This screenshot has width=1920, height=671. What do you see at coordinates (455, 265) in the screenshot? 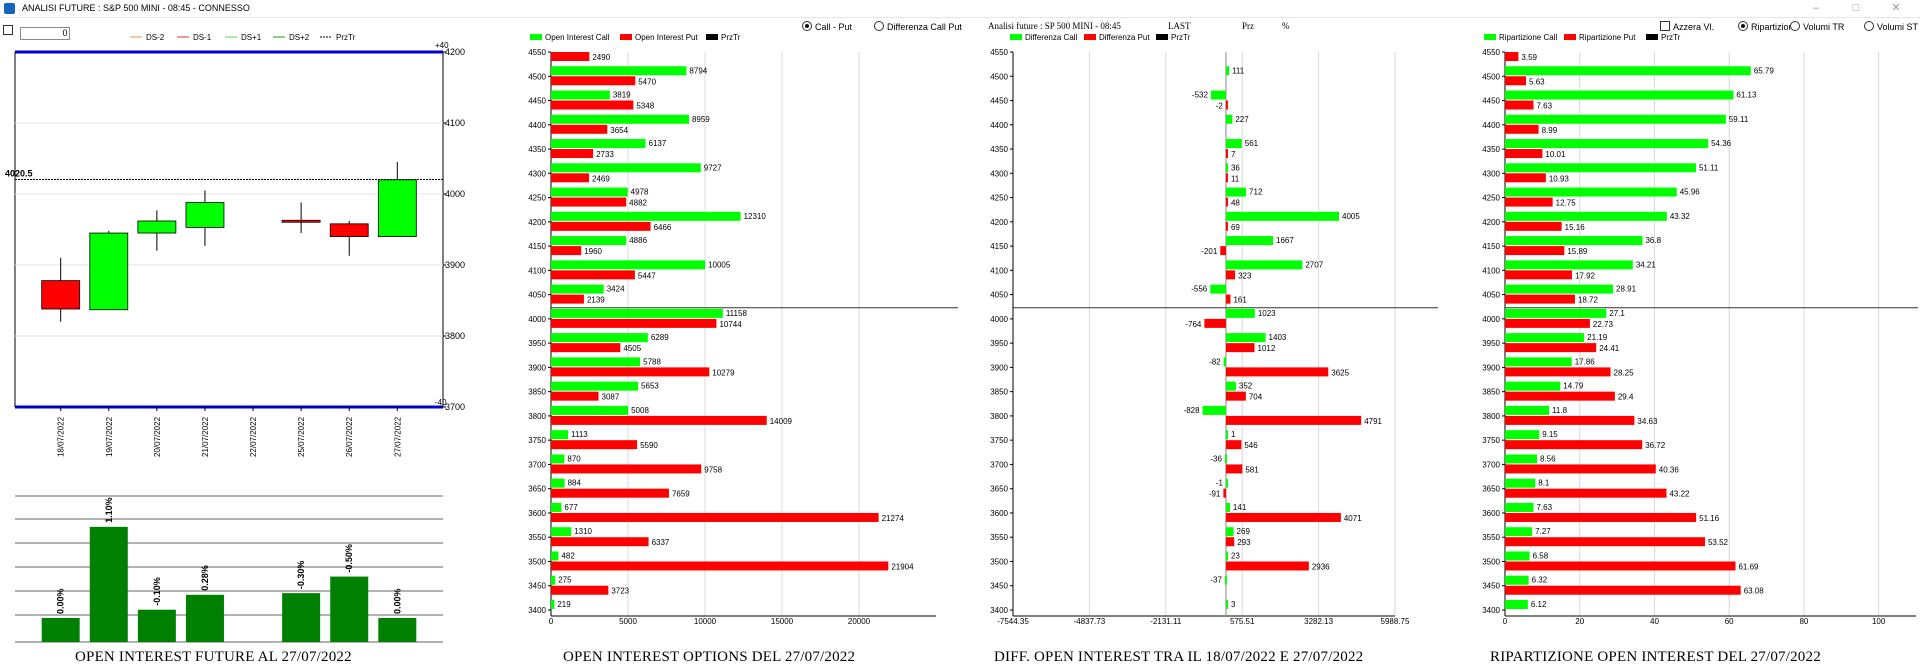
I see `ytick-label: 3900` at bounding box center [455, 265].